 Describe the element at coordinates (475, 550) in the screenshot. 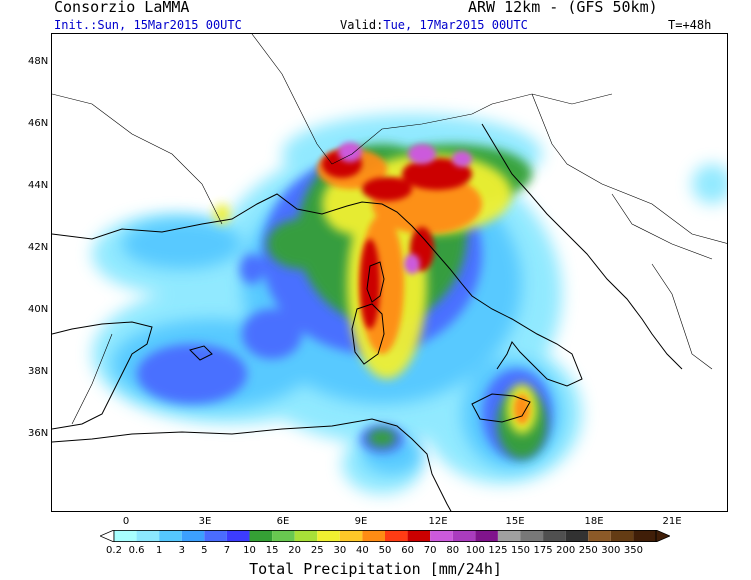

I see `colorbar-tick-label: 100` at that location.